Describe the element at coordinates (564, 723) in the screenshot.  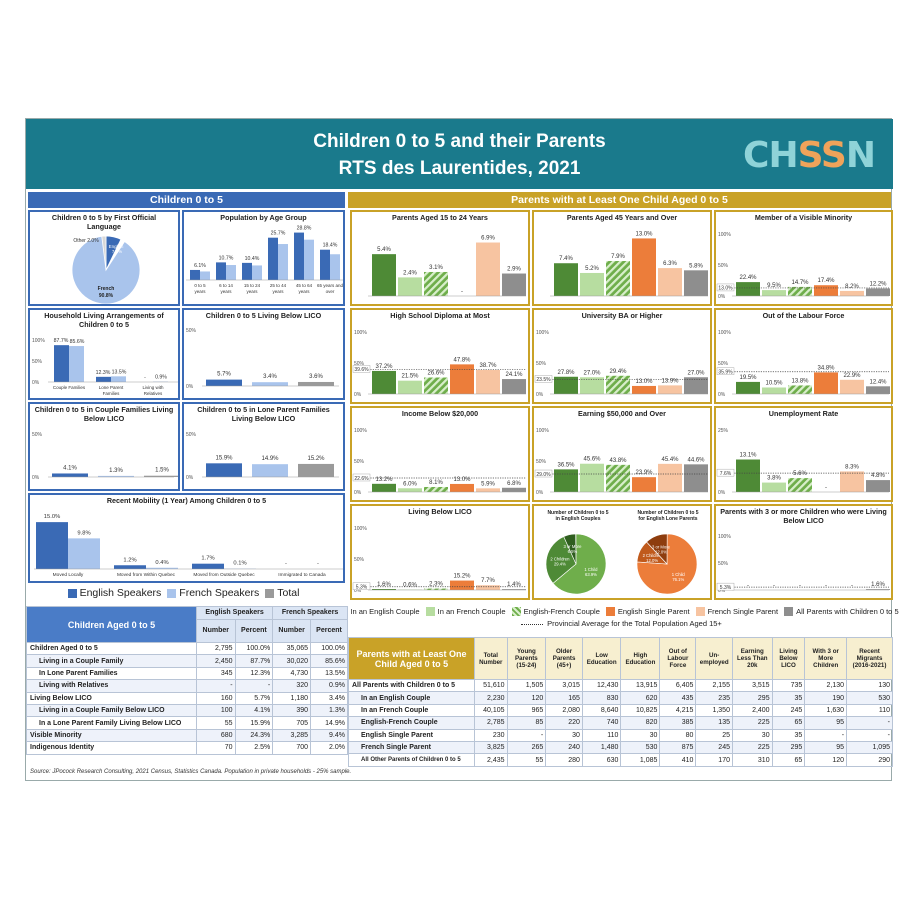
I see `table-cell: 220` at that location.